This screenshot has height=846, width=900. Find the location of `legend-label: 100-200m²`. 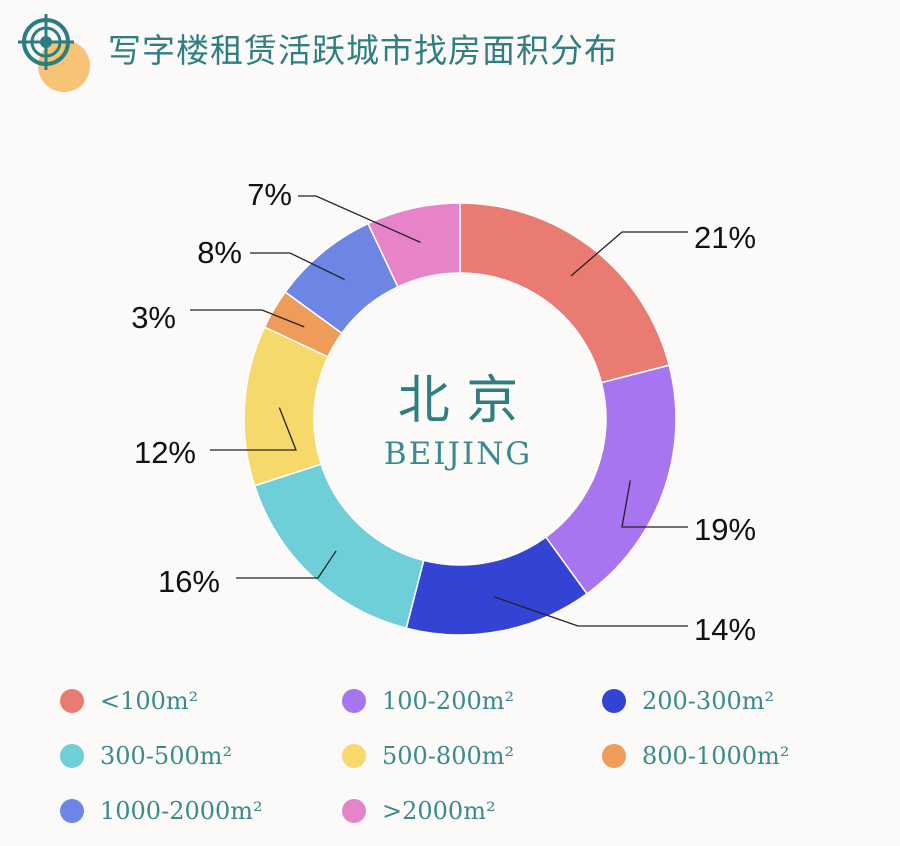

legend-label: 100-200m² is located at coordinates (448, 701).